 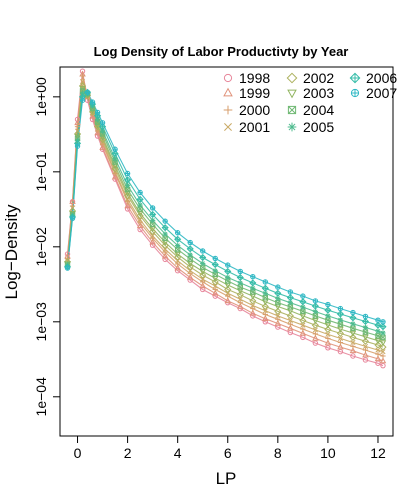 I want to click on y-tick-label: 1e−03, so click(x=41, y=322).